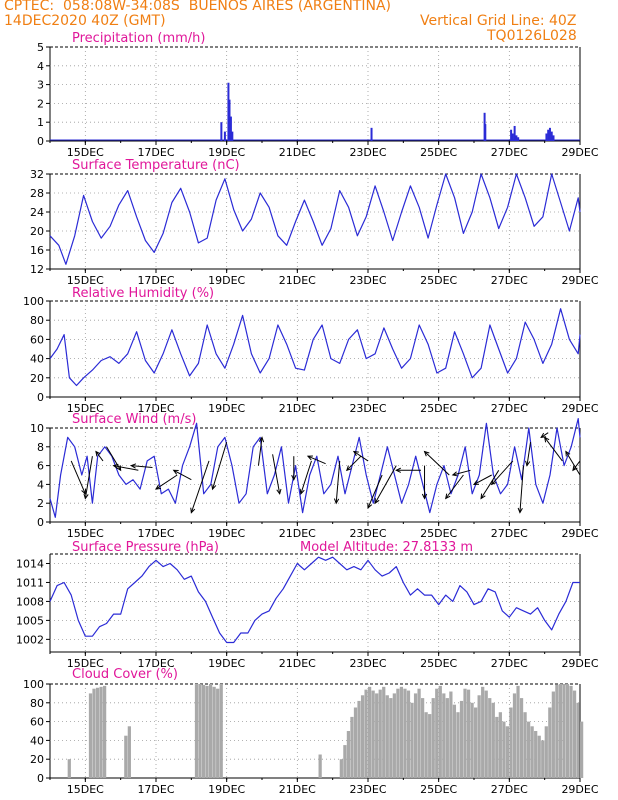  Describe the element at coordinates (40, 85) in the screenshot. I see `y-tick-label: 3` at that location.